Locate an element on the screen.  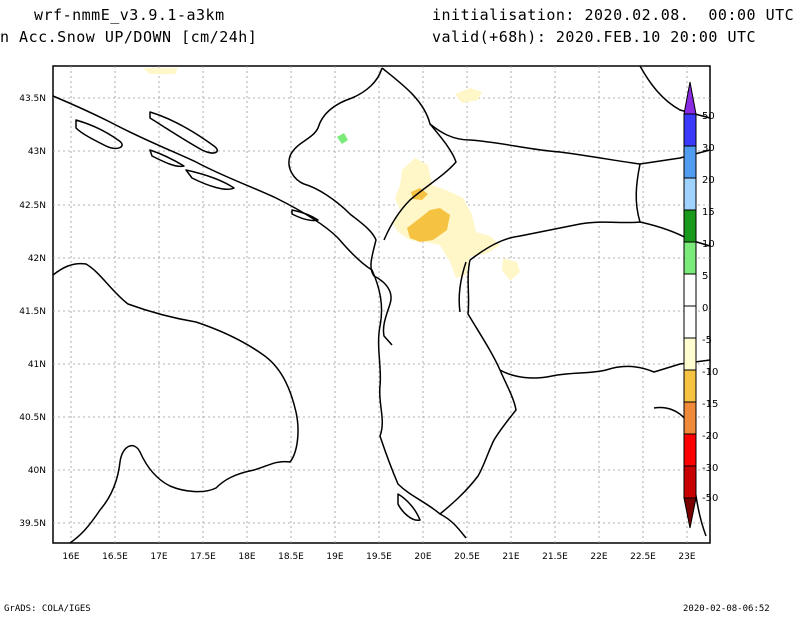
lon-label: 19.5E is located at coordinates (379, 557).